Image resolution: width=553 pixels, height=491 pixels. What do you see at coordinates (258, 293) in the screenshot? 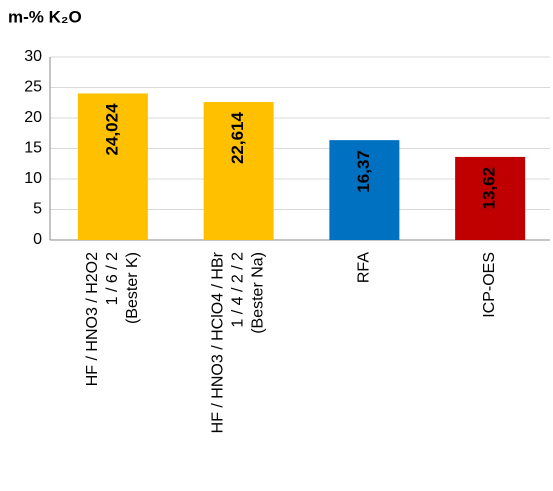
I see `x-tick-label-line: (Bester Na)` at bounding box center [258, 293].